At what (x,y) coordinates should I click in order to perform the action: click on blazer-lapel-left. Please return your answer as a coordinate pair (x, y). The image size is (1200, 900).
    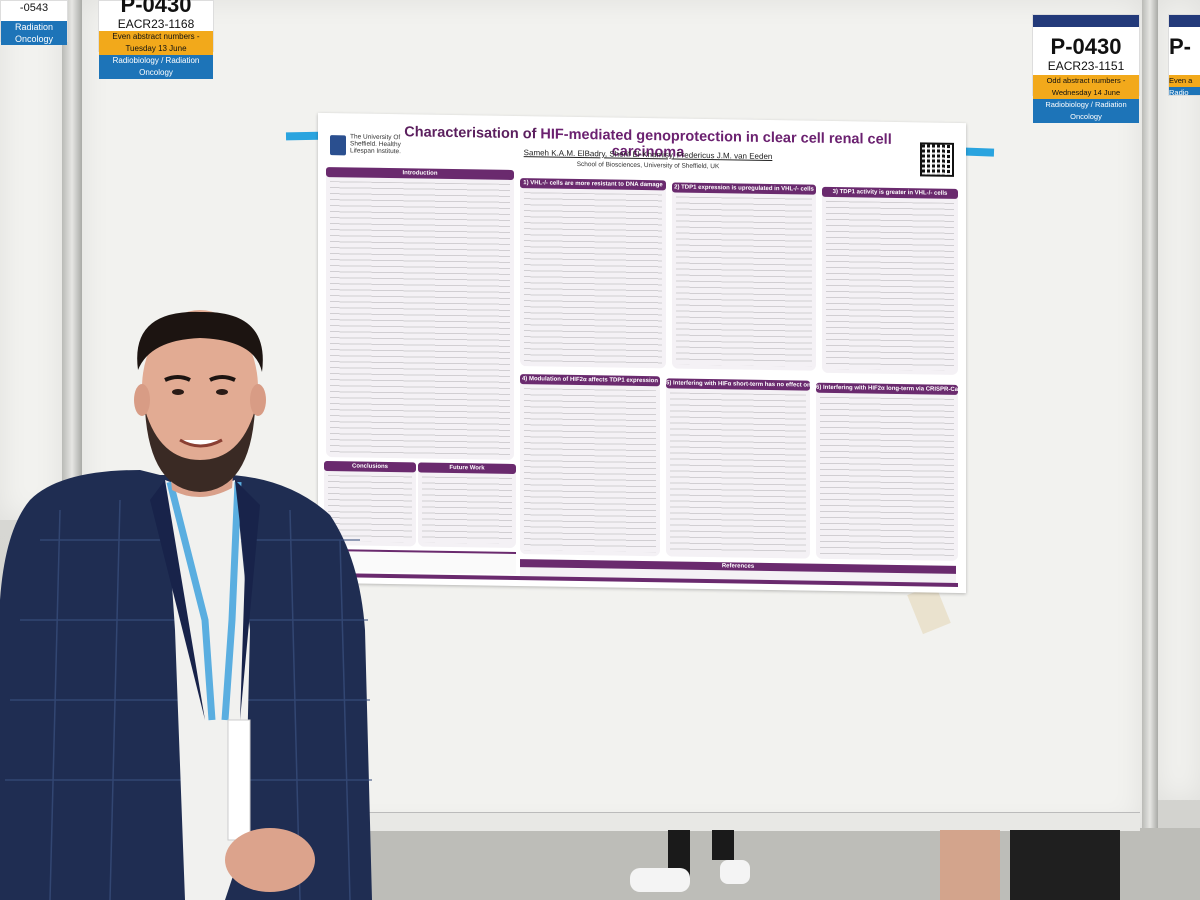
    Looking at the image, I should click on (177, 600).